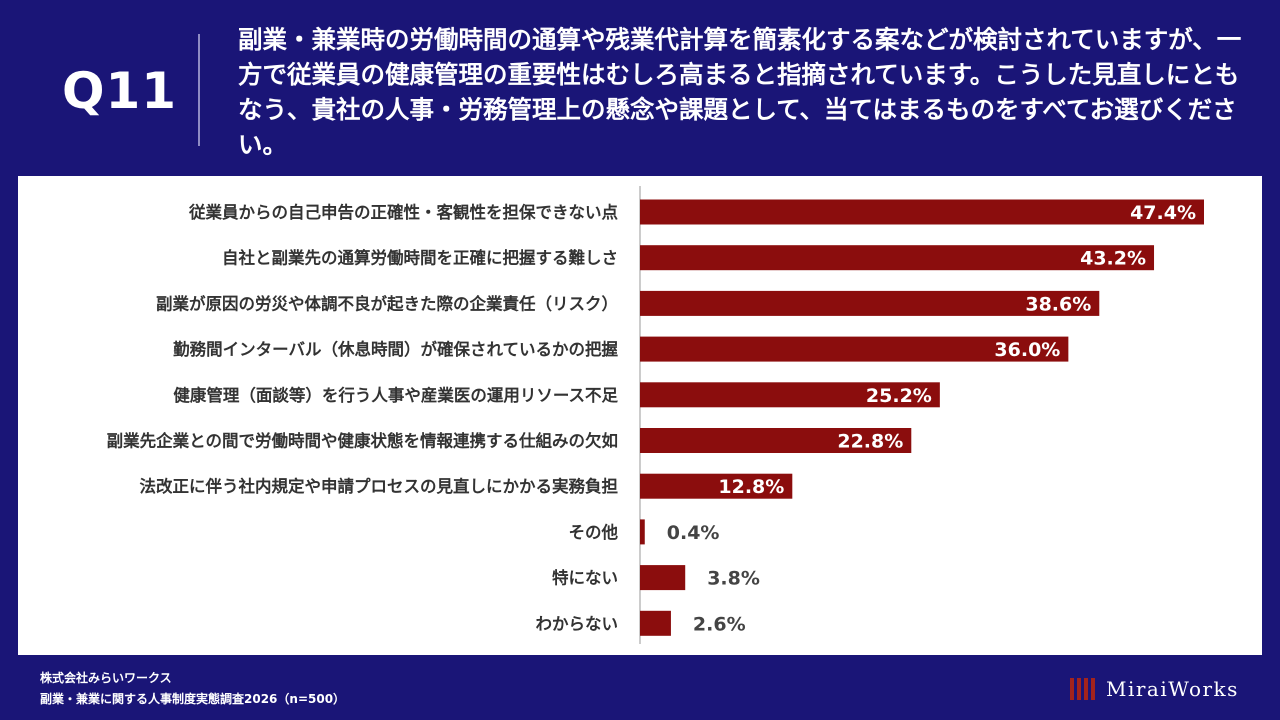  What do you see at coordinates (395, 349) in the screenshot?
I see `category-label: 勤務間インターバル（休息時間）が確保されているかの把握` at bounding box center [395, 349].